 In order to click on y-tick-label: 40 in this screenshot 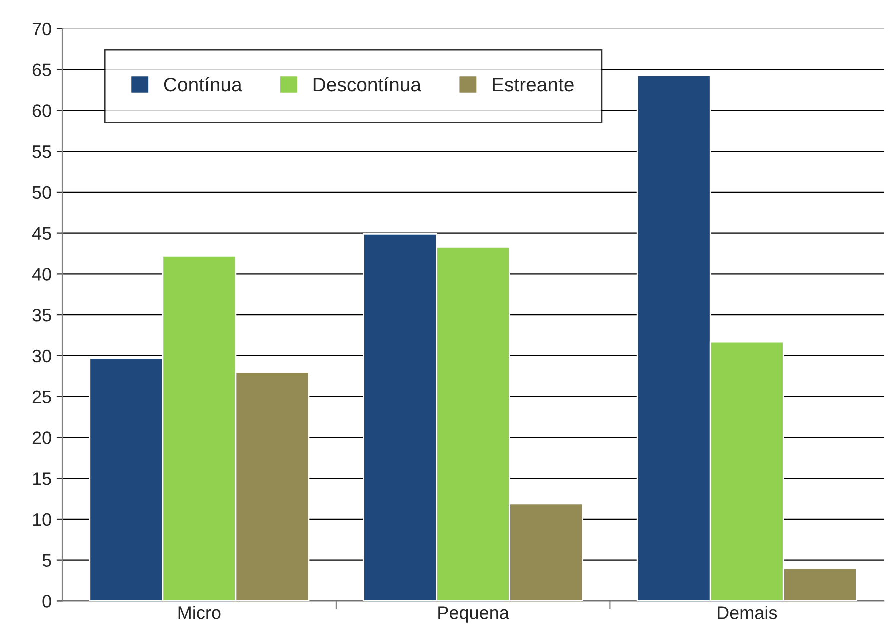, I will do `click(42, 274)`.